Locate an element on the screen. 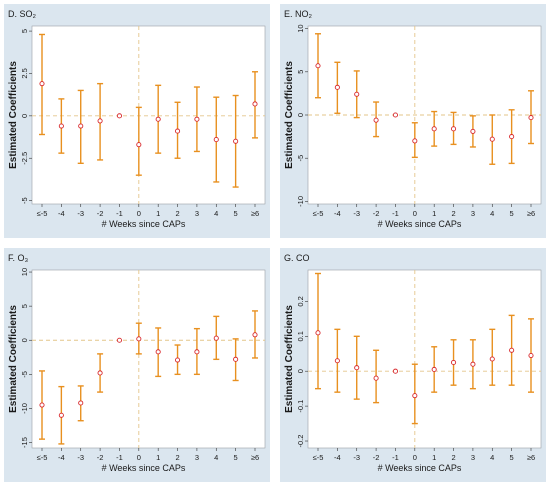  panel-title: G. CO is located at coordinates (297, 258).